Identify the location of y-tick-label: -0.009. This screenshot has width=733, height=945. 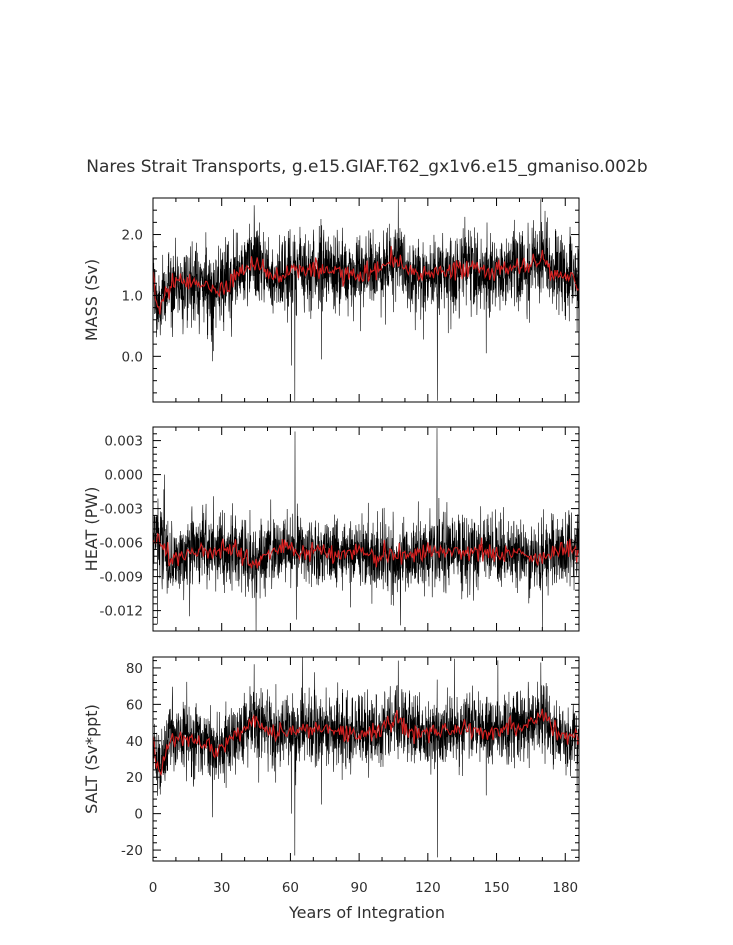
(121, 578).